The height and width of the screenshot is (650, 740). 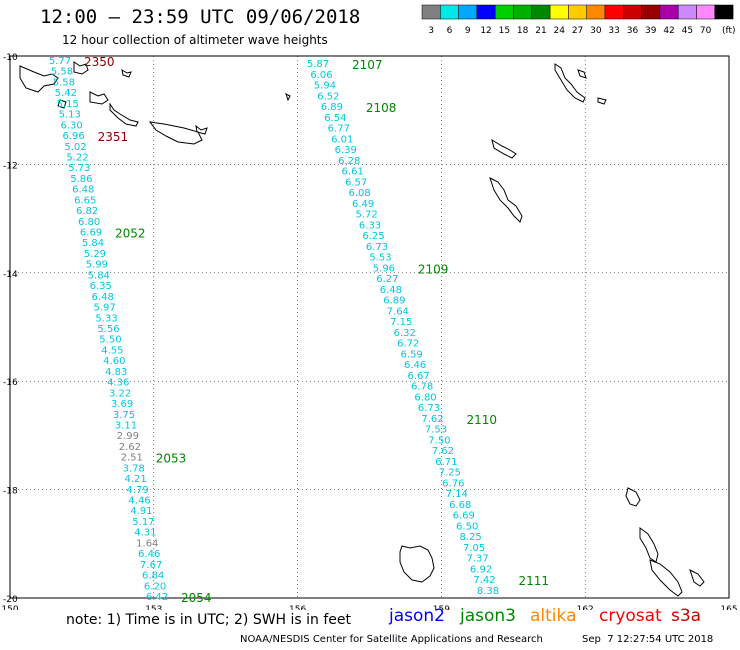 What do you see at coordinates (171, 459) in the screenshot?
I see `pass-label: 2053` at bounding box center [171, 459].